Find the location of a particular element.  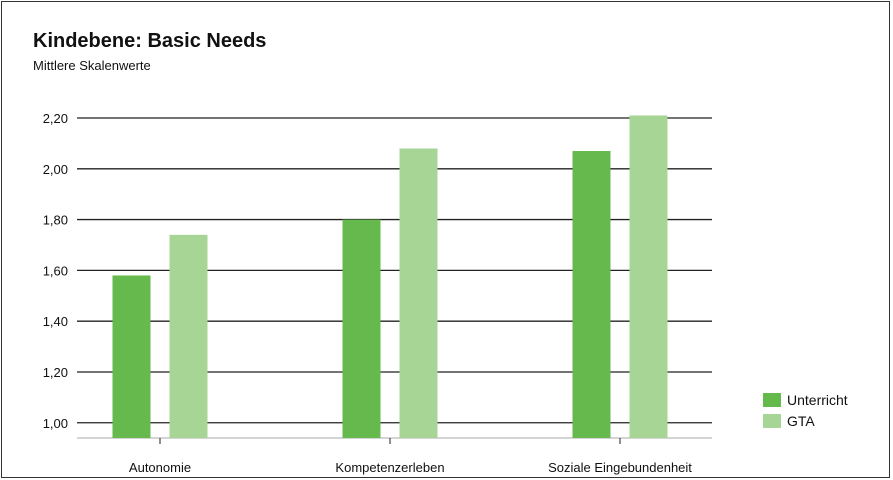

x-tick-label: Kompetenzerleben is located at coordinates (389, 467).